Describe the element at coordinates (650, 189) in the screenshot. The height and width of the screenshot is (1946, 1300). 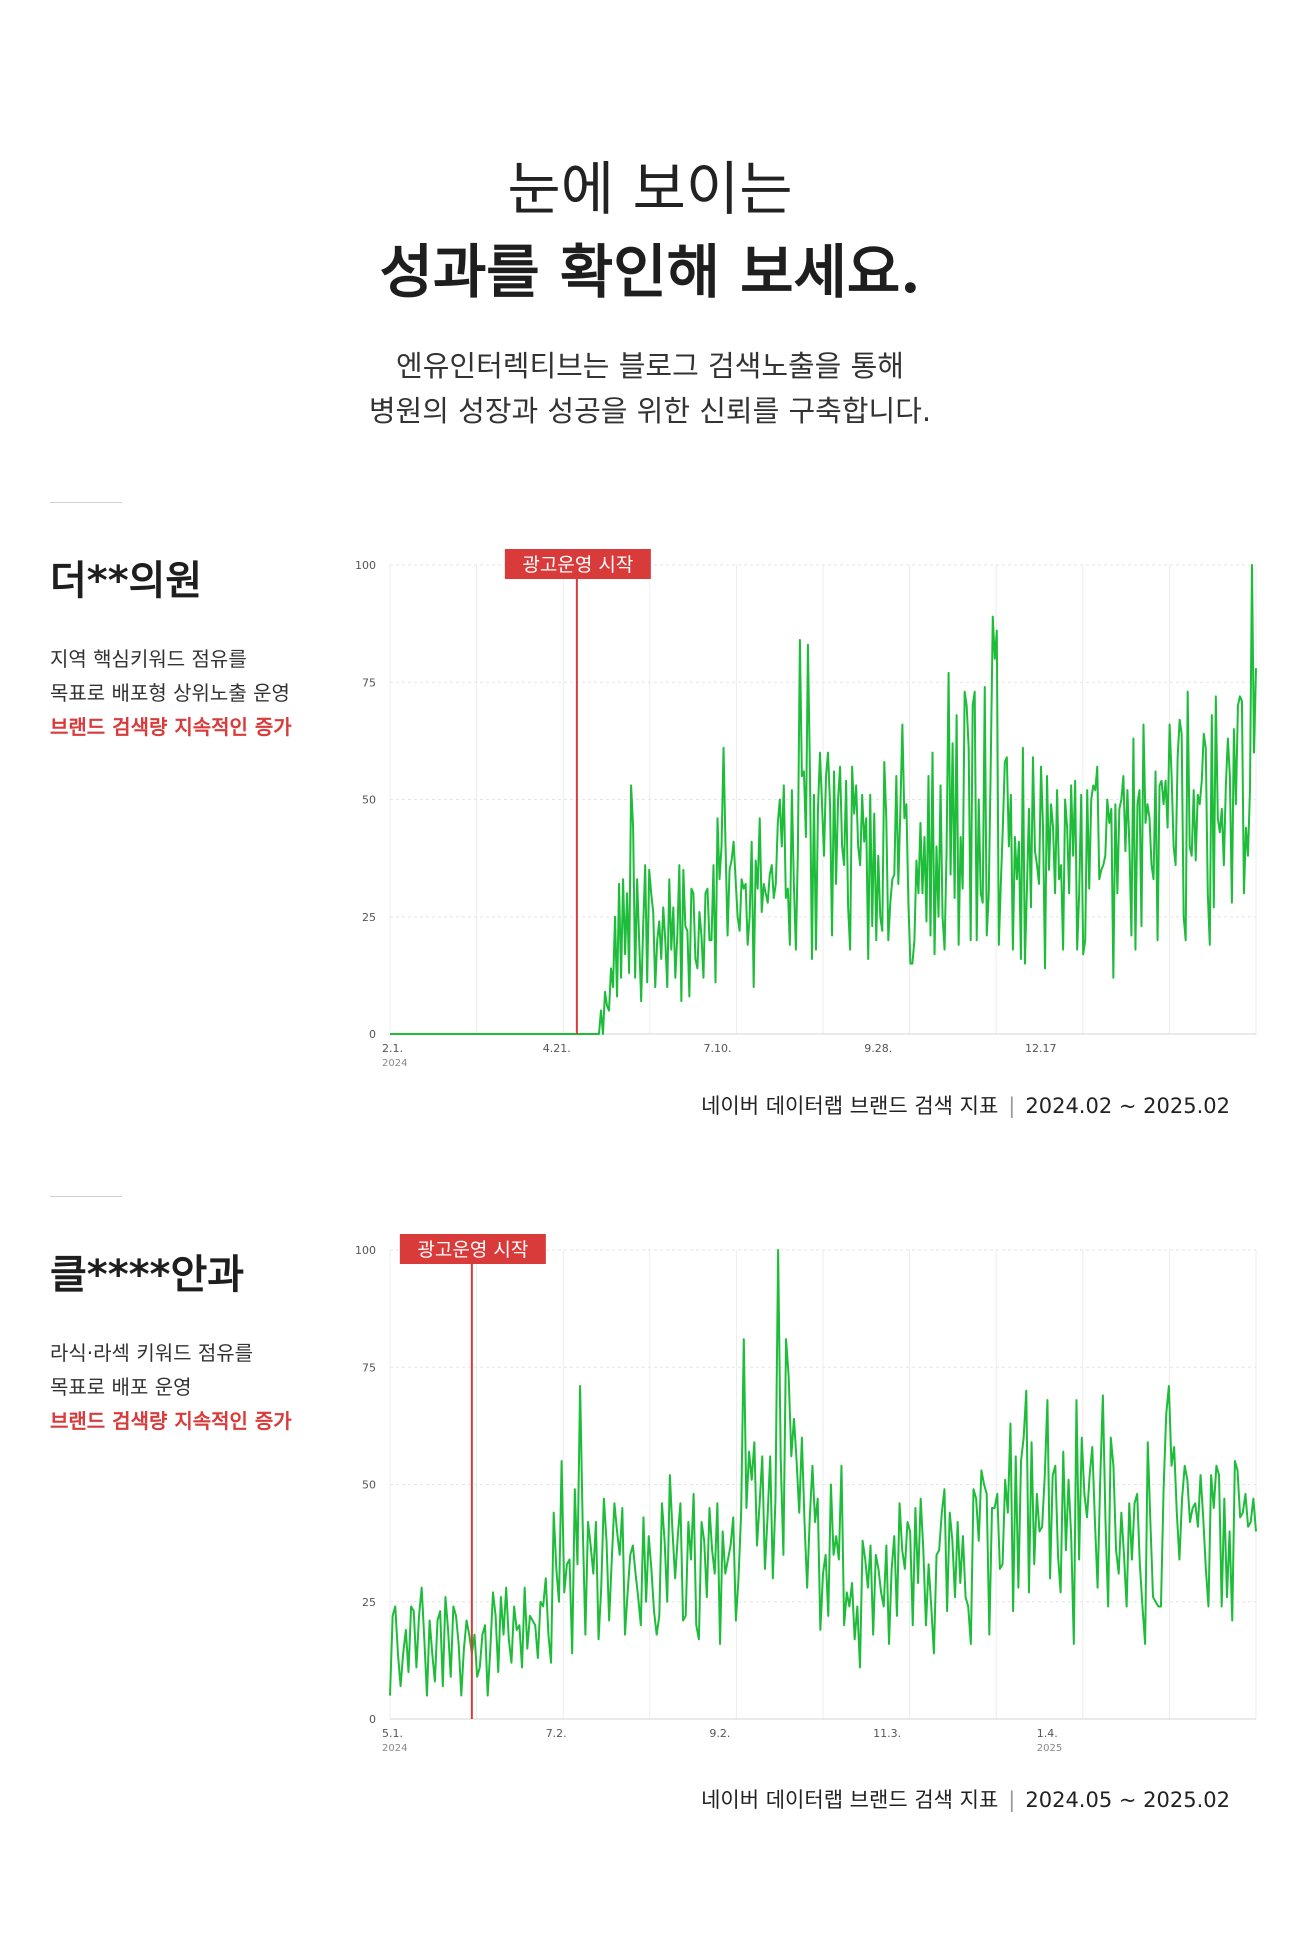
I see `headline-line-1: 눈에 보이는` at that location.